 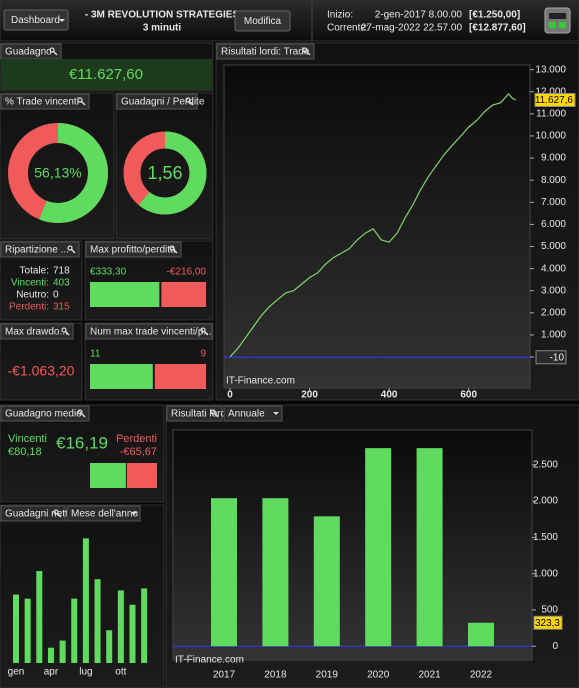 I want to click on panel-title: Risultati lordi, so click(x=199, y=414).